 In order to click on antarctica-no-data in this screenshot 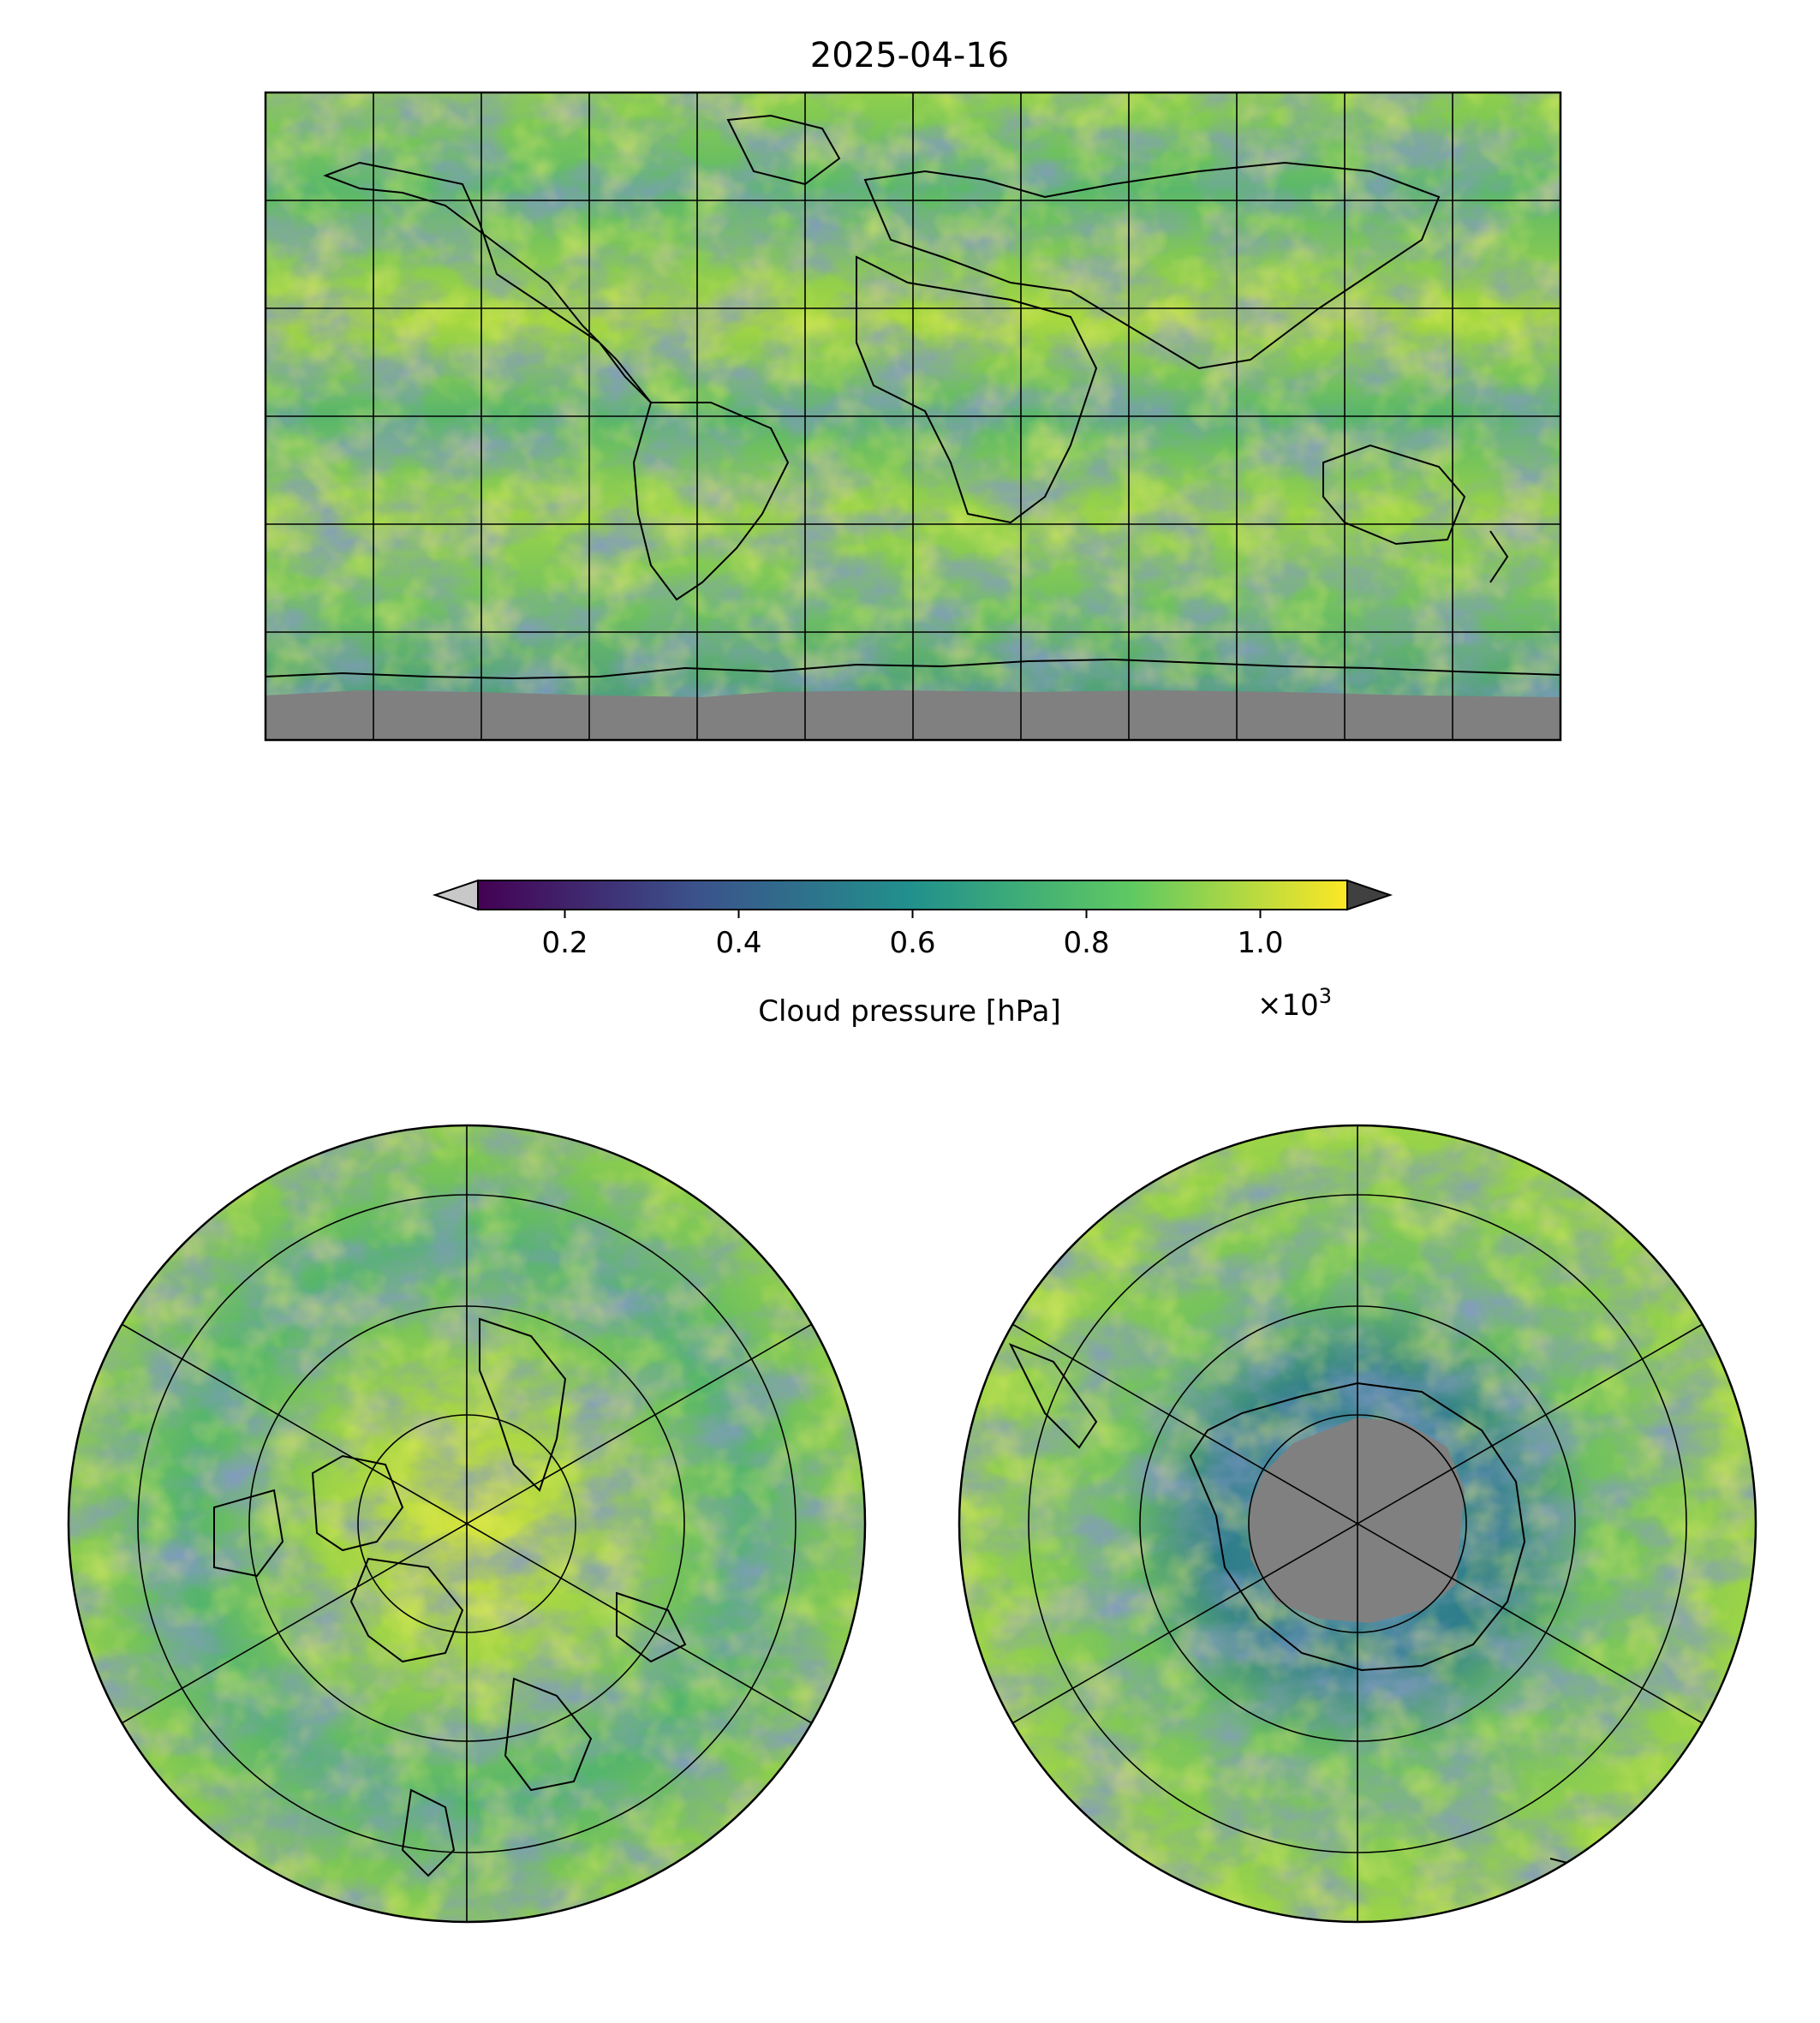, I will do `click(1357, 1520)`.